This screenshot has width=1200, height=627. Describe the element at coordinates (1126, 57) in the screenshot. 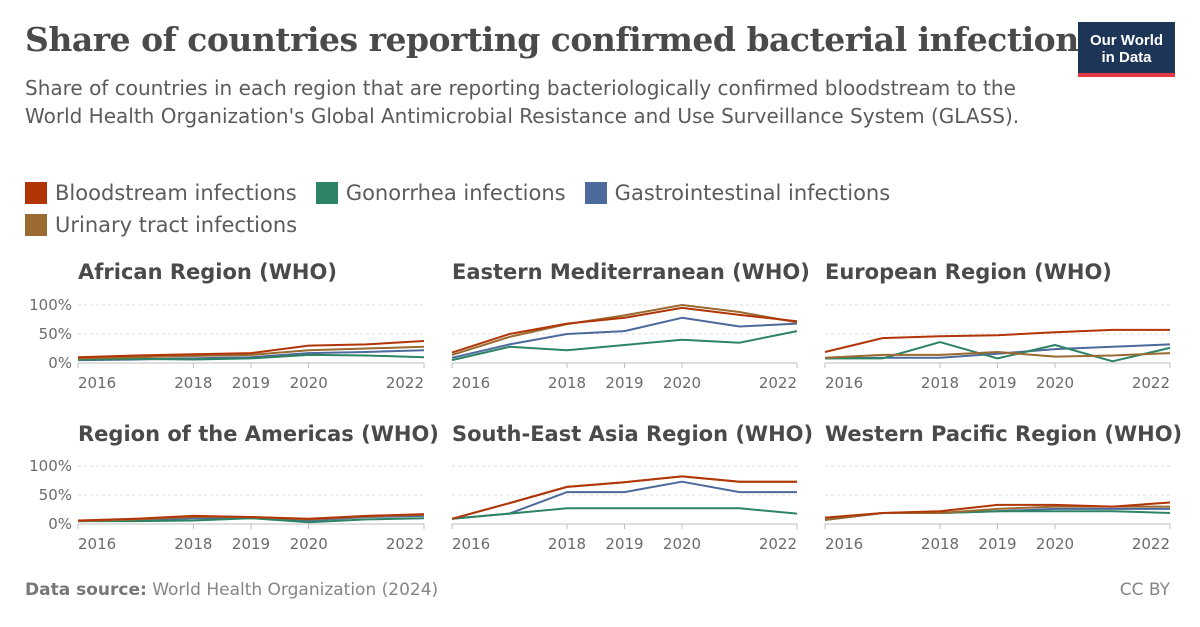

I see `logo-line-2: in Data` at that location.